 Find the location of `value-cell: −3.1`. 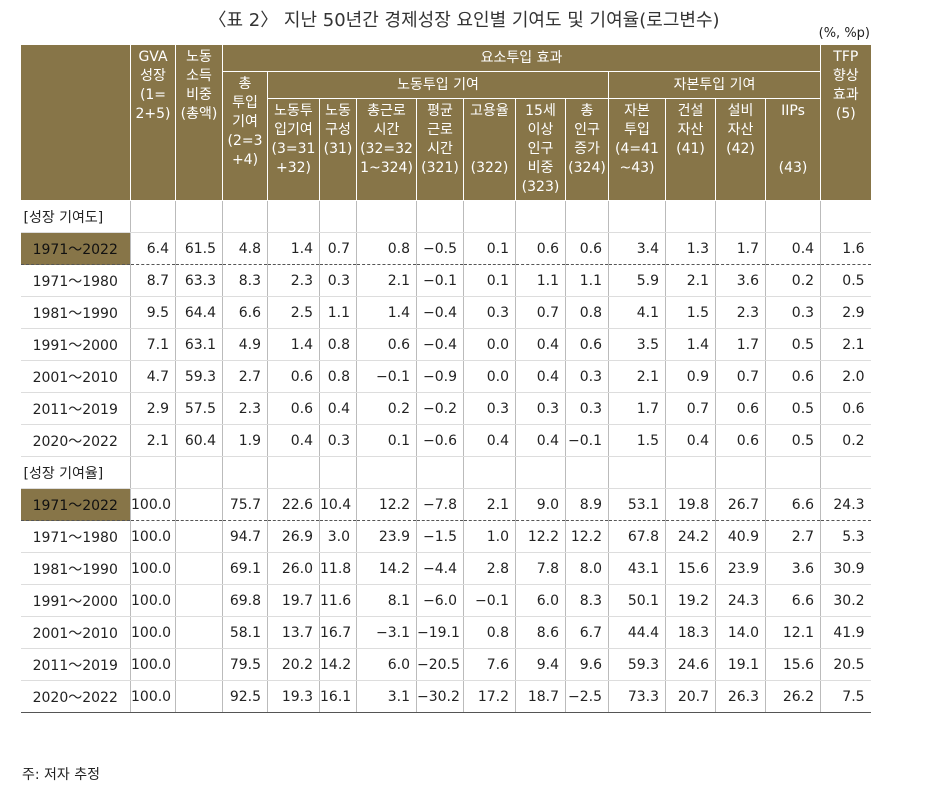

value-cell: −3.1 is located at coordinates (386, 632).